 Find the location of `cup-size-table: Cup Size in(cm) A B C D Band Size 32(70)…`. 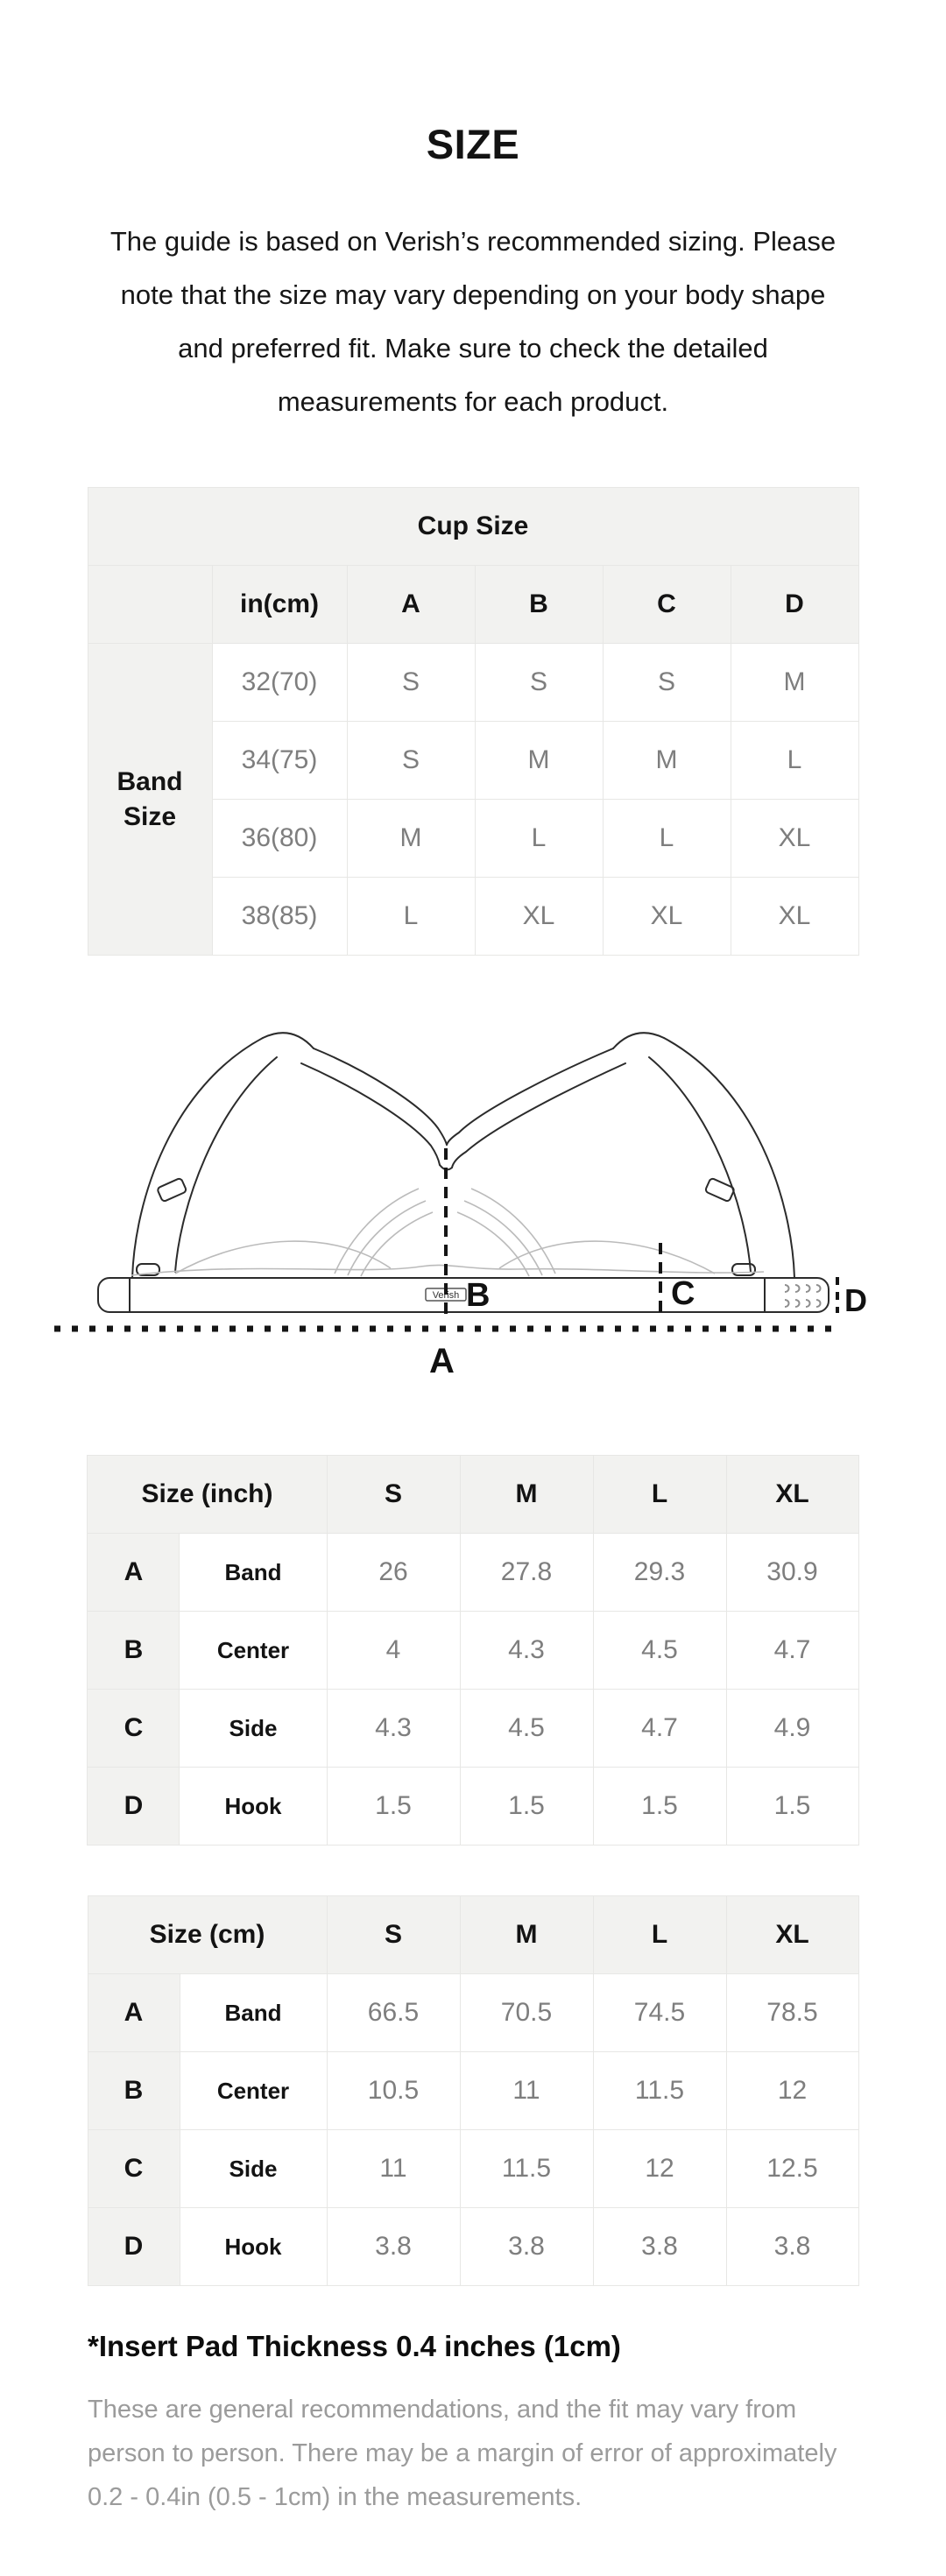

cup-size-table: Cup Size in(cm) A B C D Band Size 32(70)… is located at coordinates (473, 721).